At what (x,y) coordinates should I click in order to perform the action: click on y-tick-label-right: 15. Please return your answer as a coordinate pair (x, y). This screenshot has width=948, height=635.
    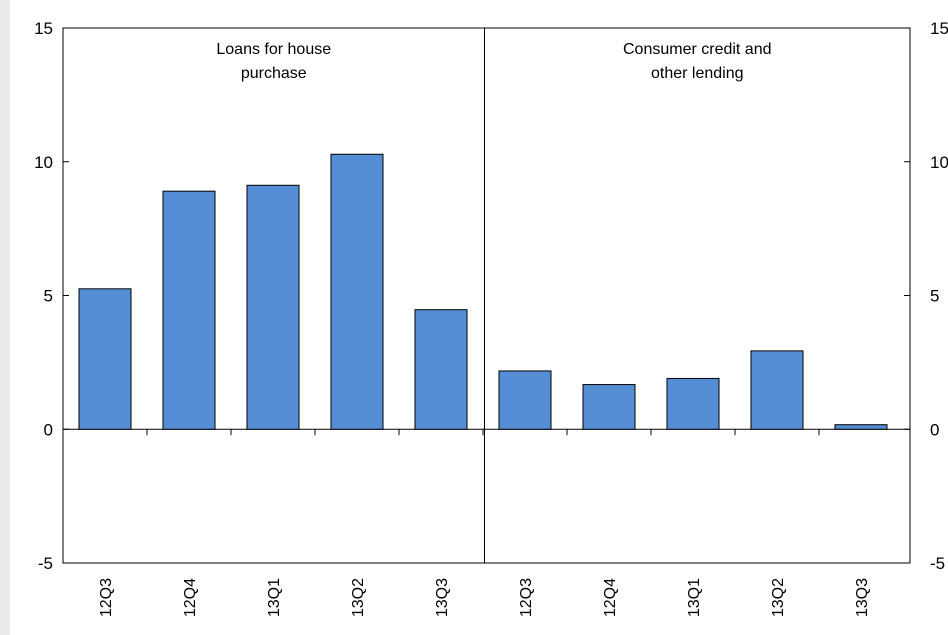
    Looking at the image, I should click on (939, 28).